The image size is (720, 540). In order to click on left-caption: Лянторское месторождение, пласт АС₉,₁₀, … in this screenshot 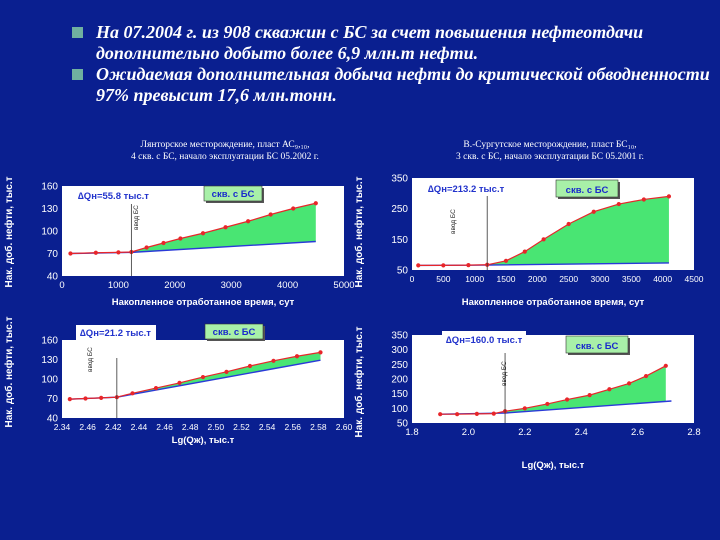, I will do `click(225, 151)`.